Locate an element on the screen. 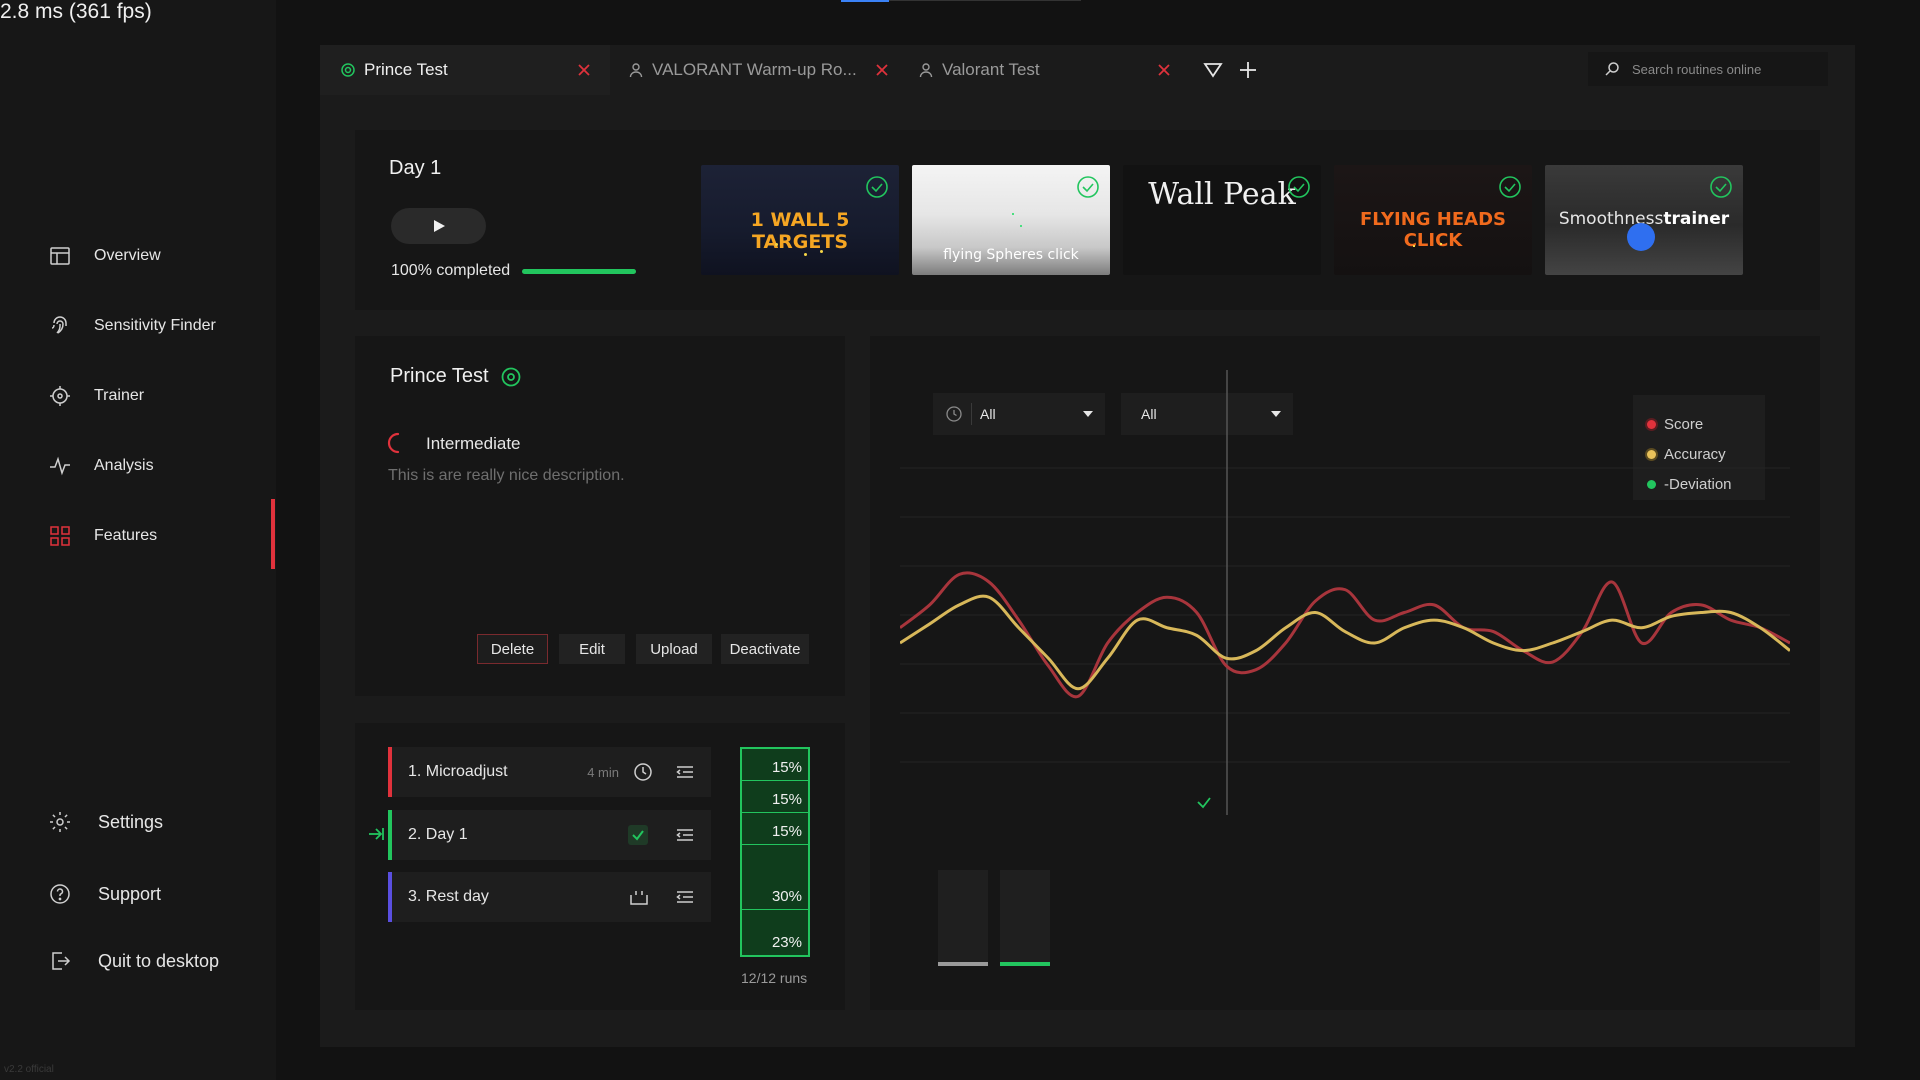 The width and height of the screenshot is (1920, 1080). play-icon is located at coordinates (439, 226).